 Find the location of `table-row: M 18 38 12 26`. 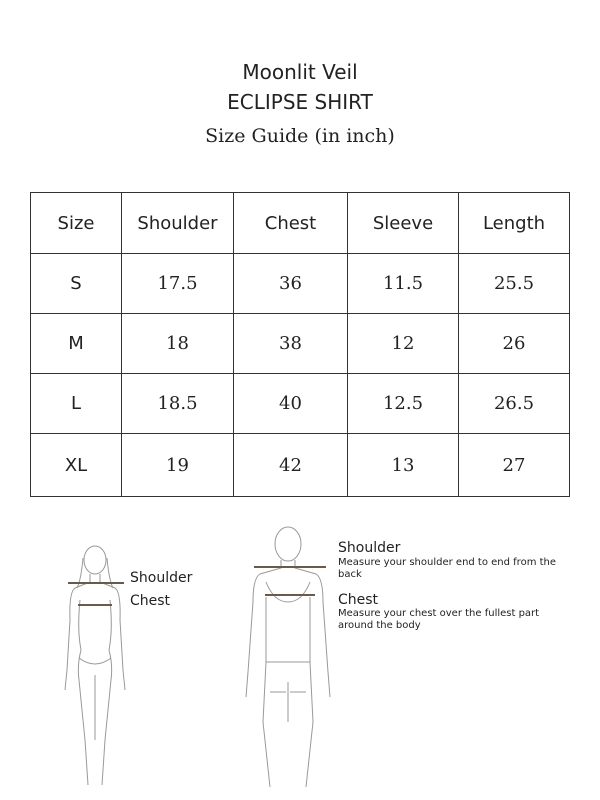

table-row: M 18 38 12 26 is located at coordinates (300, 343).